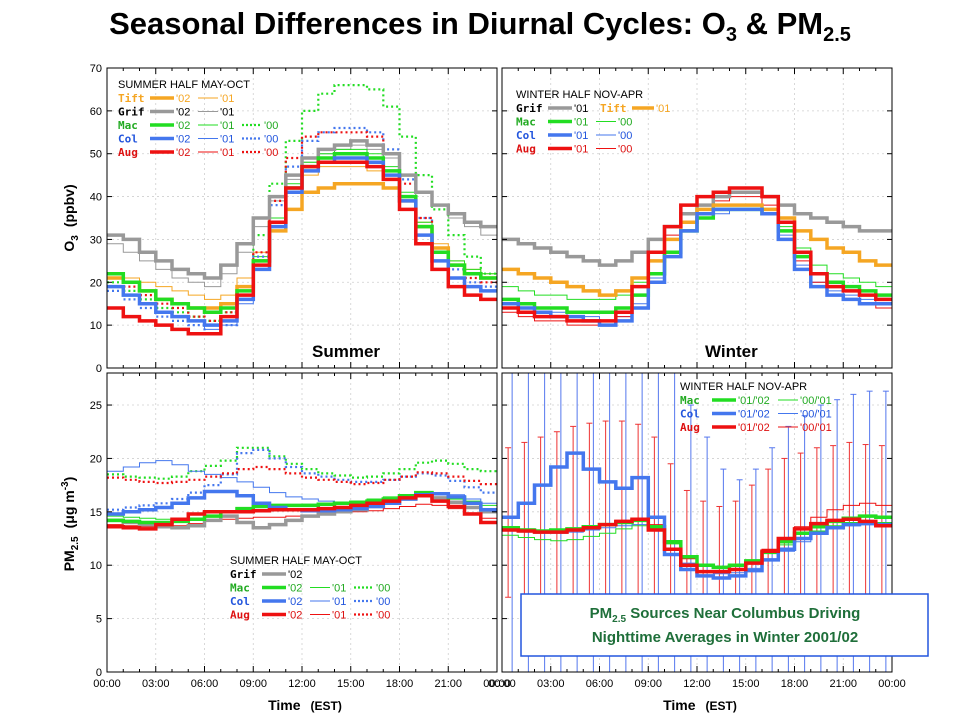 The image size is (960, 720). What do you see at coordinates (96, 240) in the screenshot?
I see `y-tick-label: 30` at bounding box center [96, 240].